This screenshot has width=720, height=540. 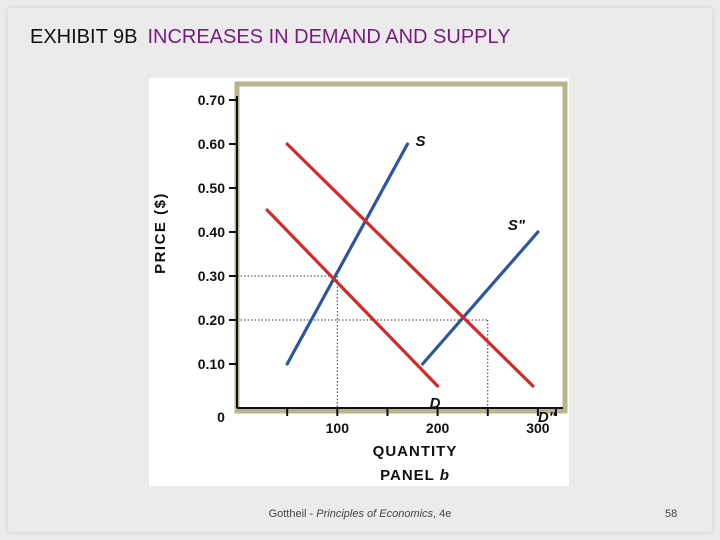 I want to click on panel-letter: b, so click(x=445, y=475).